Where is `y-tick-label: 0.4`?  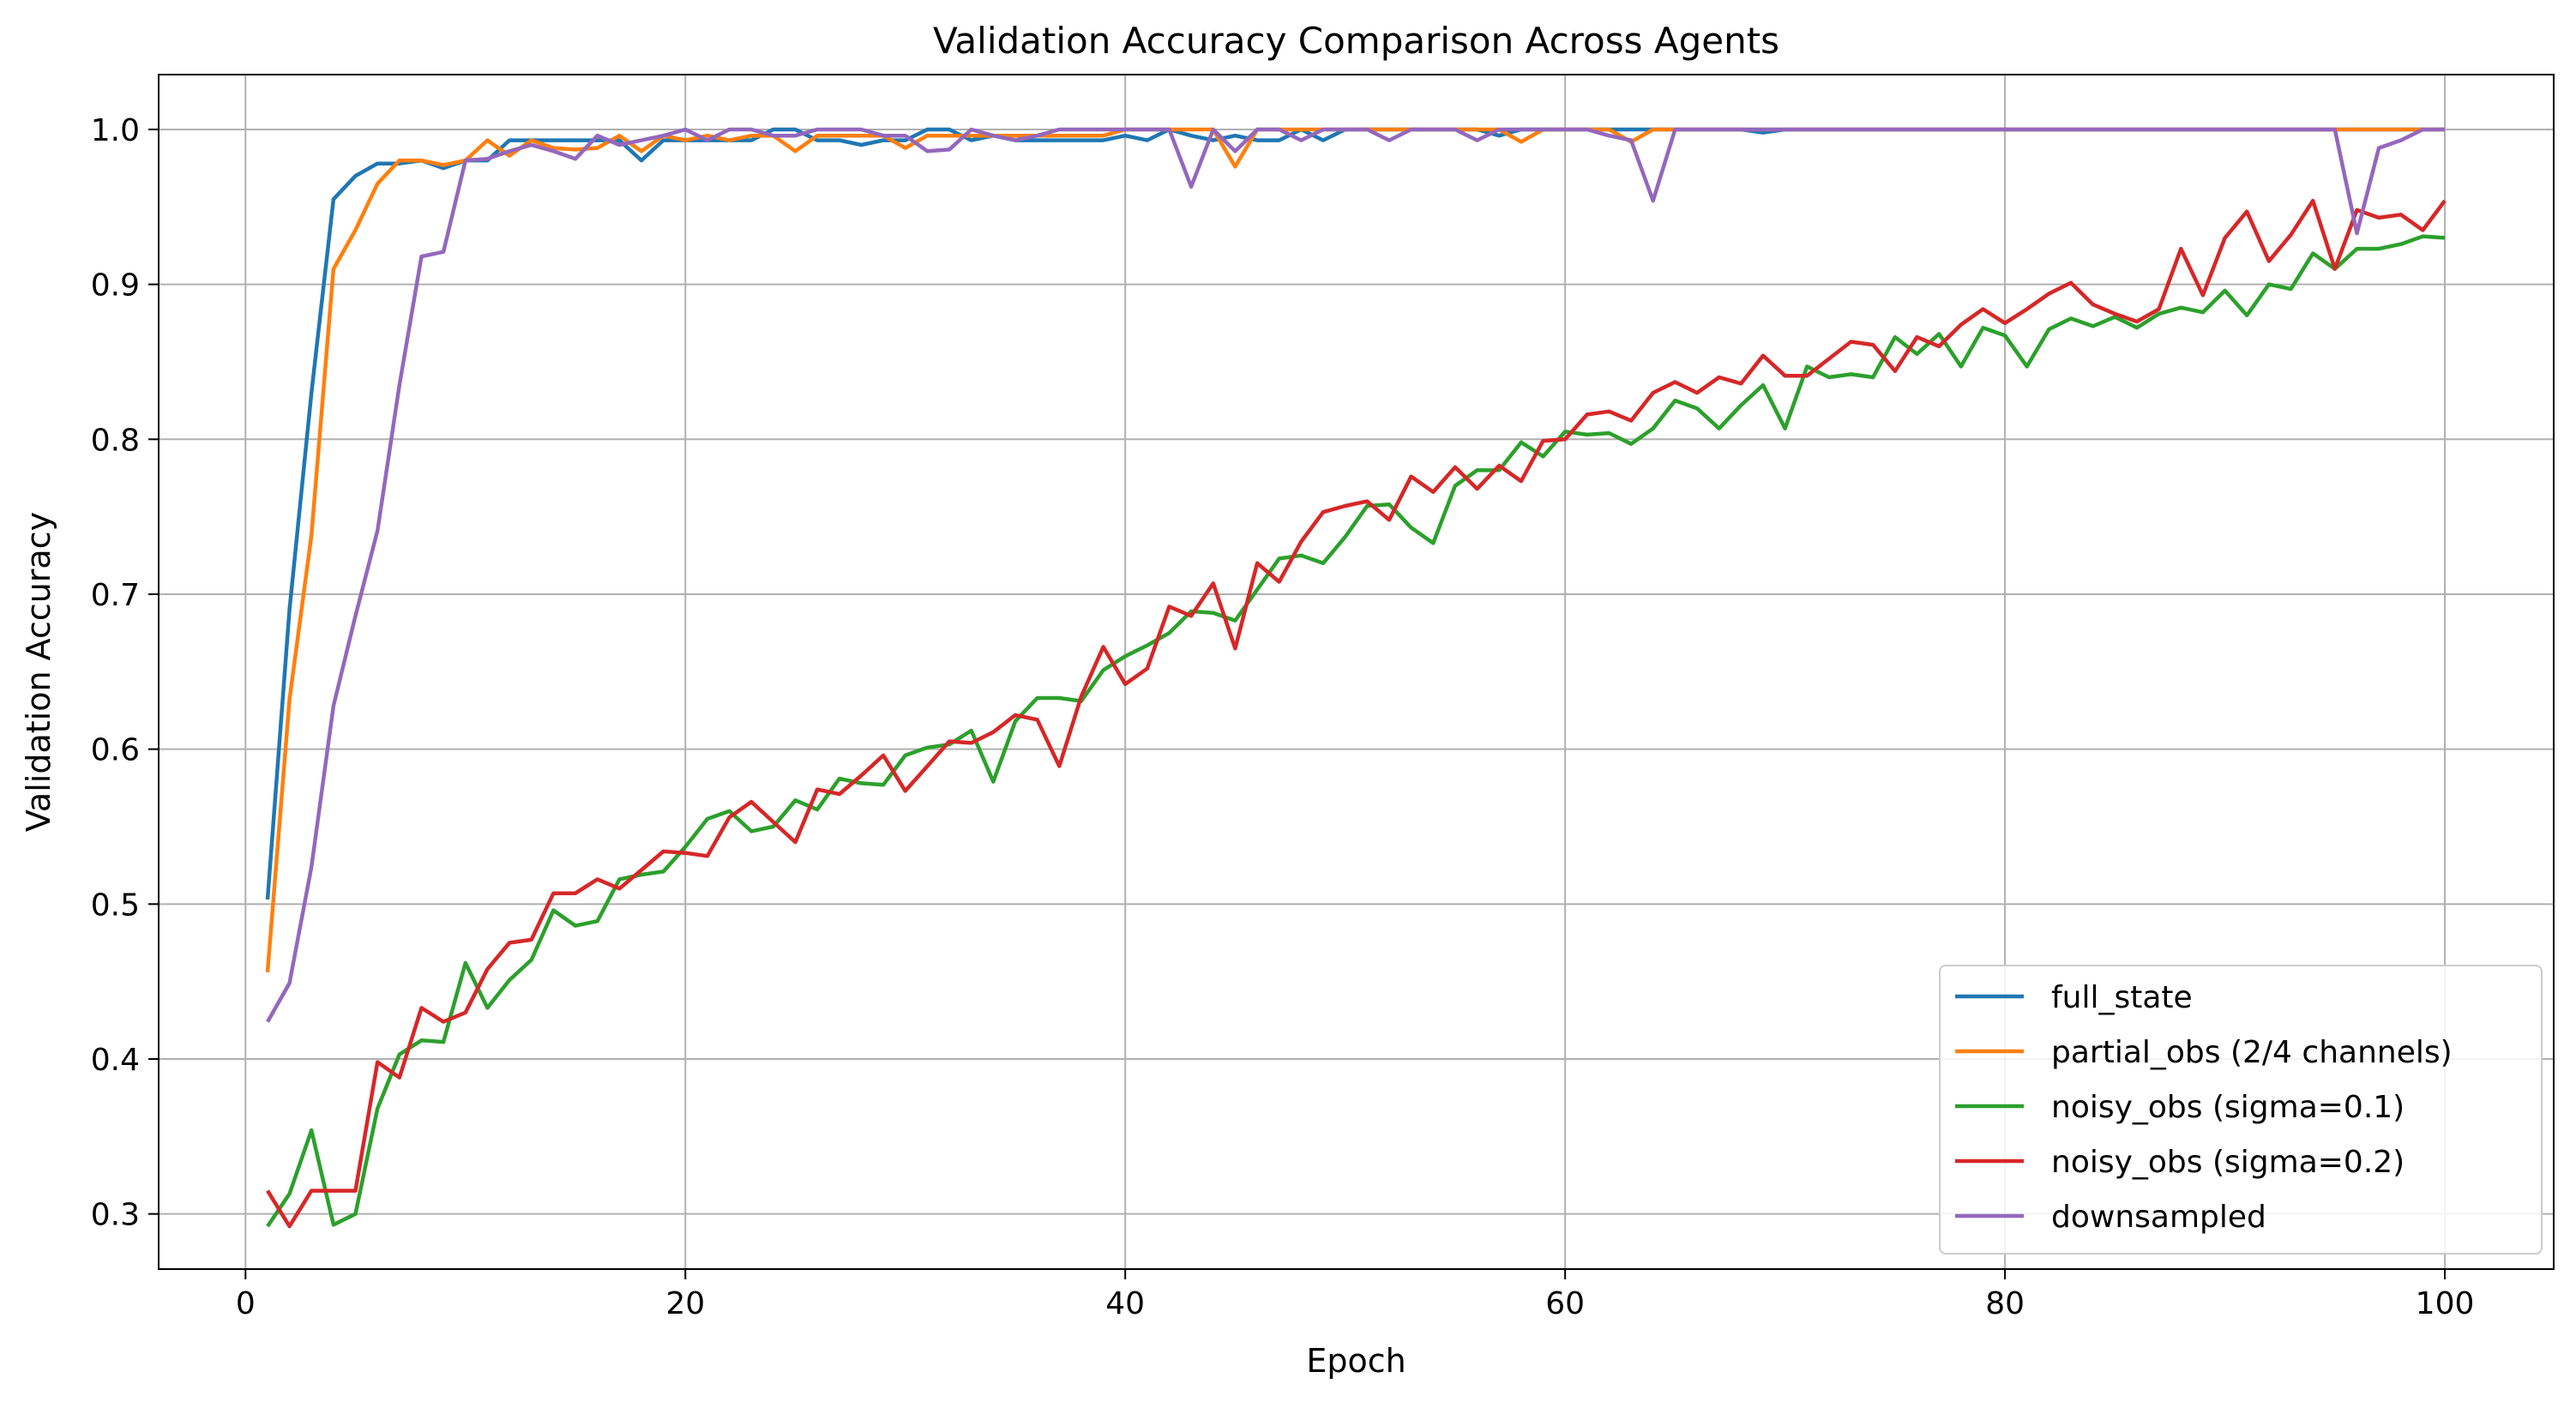 y-tick-label: 0.4 is located at coordinates (115, 1061).